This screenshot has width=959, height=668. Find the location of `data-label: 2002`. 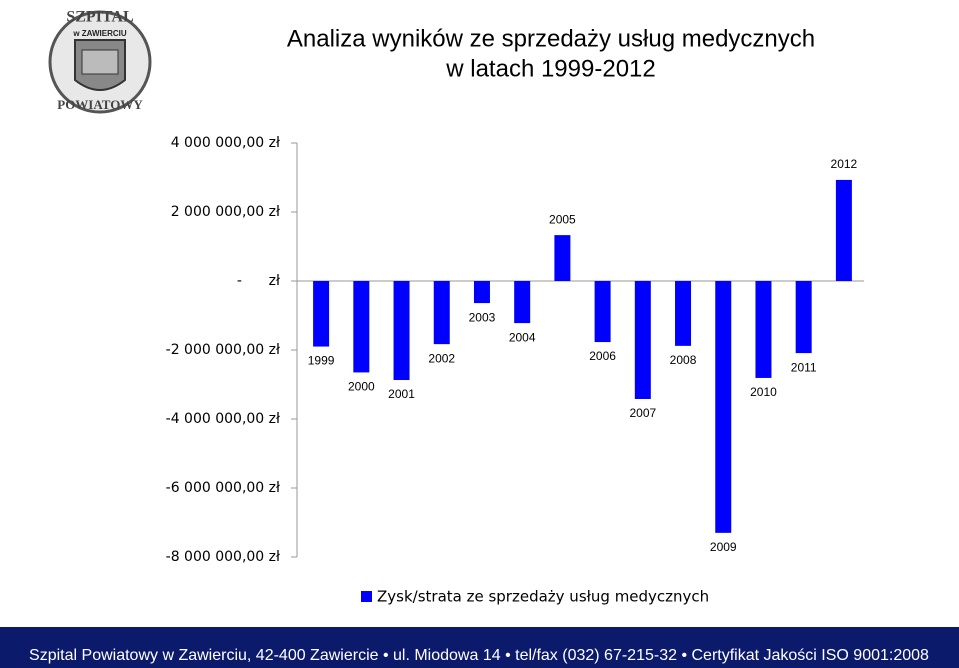

data-label: 2002 is located at coordinates (441, 358).